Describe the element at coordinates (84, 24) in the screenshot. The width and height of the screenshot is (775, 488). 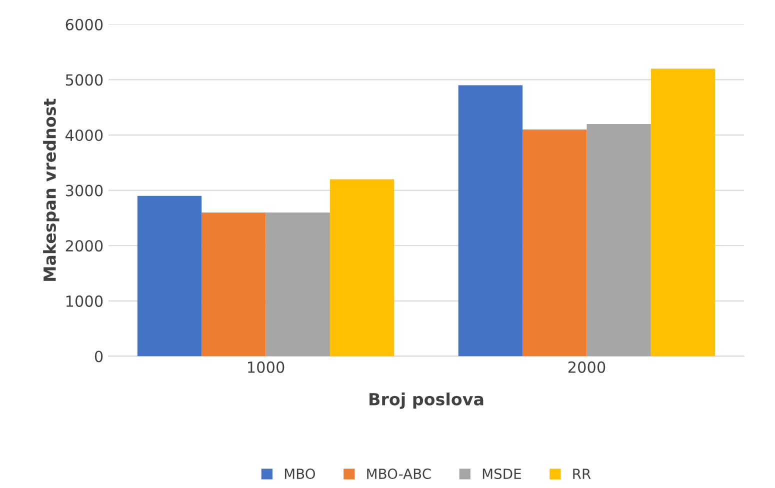
I see `y-tick-label: 6000` at that location.